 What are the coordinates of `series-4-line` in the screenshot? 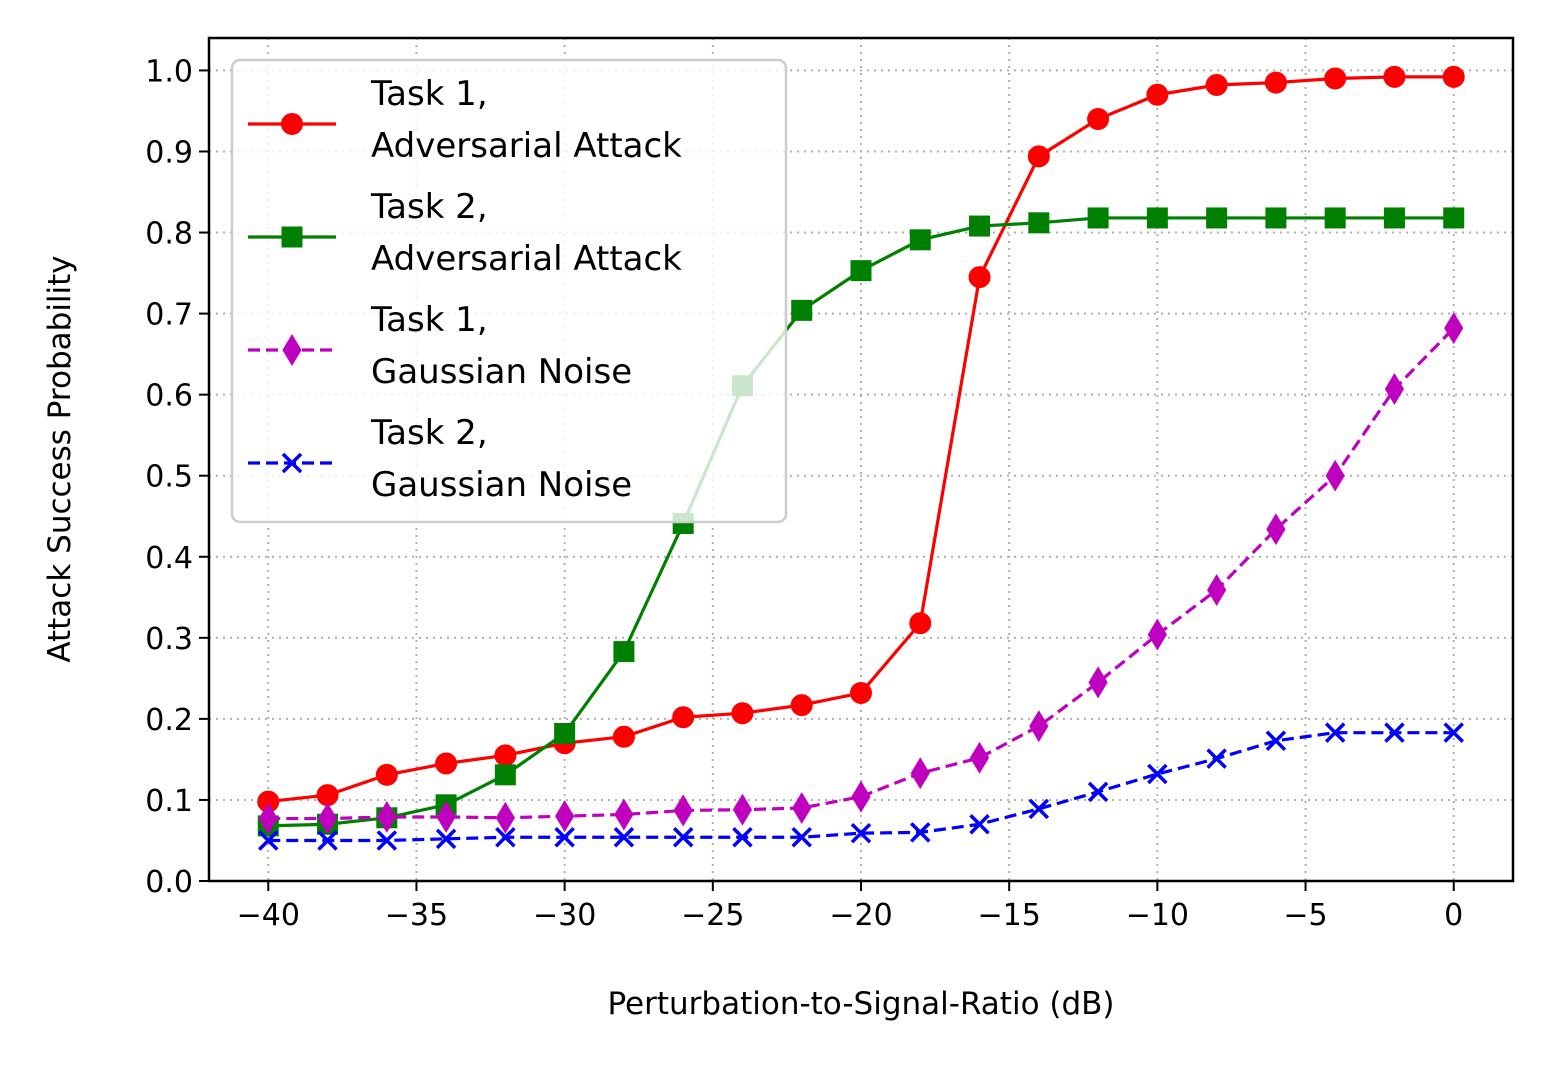 It's located at (861, 787).